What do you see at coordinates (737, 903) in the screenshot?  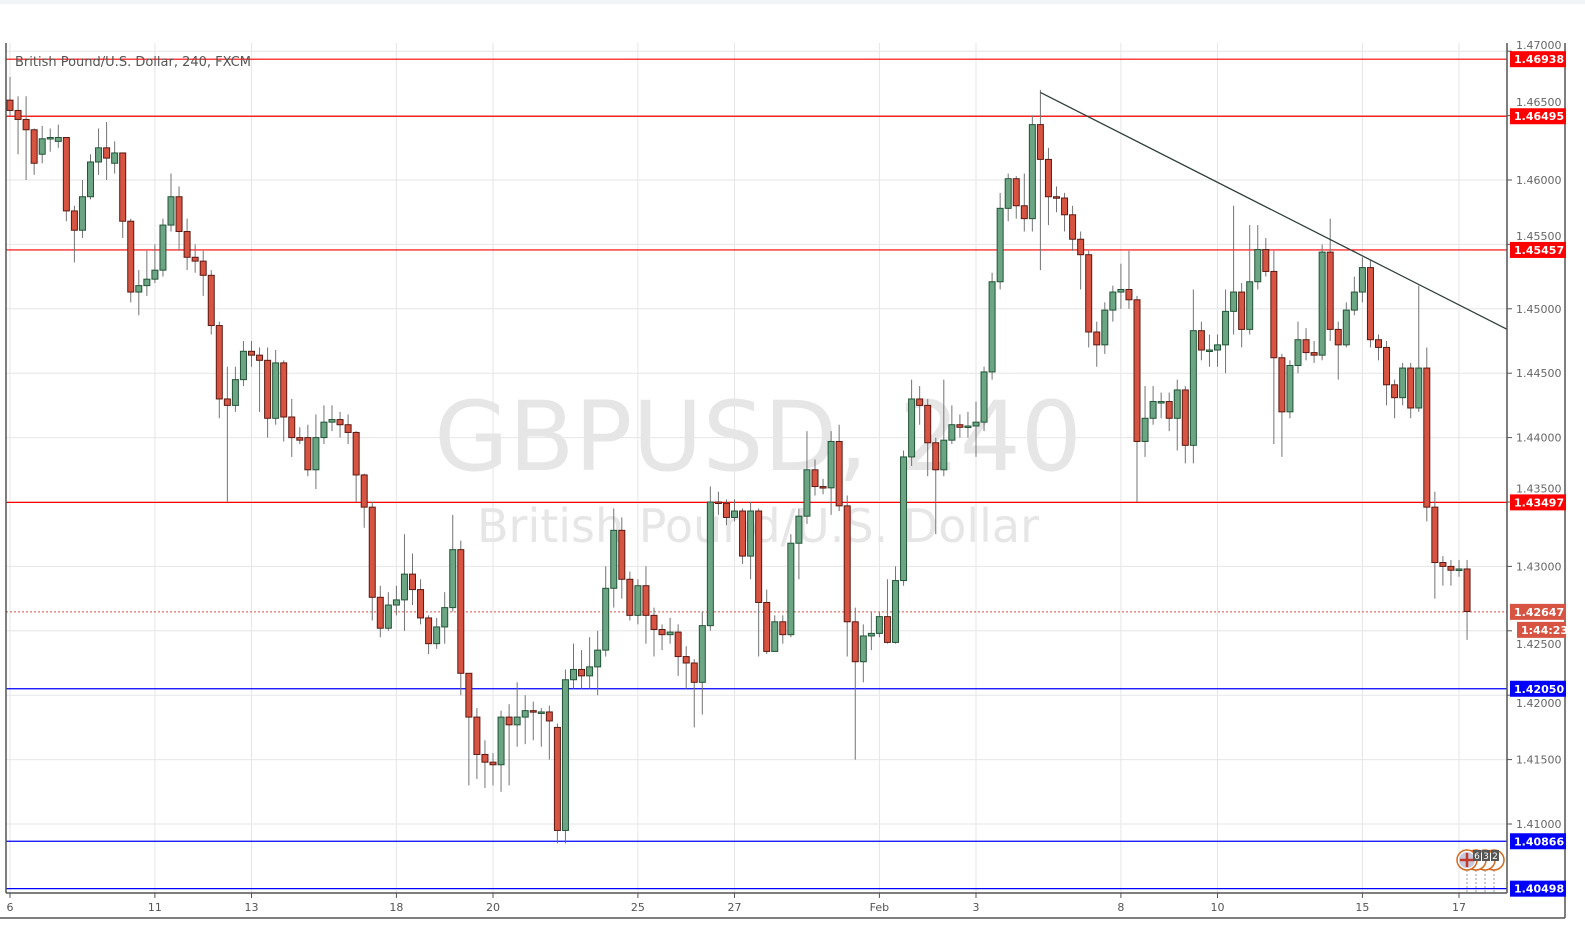 I see `time-axis: 6 11 13 18 20 25 27 Feb 3 8 10 15 17` at bounding box center [737, 903].